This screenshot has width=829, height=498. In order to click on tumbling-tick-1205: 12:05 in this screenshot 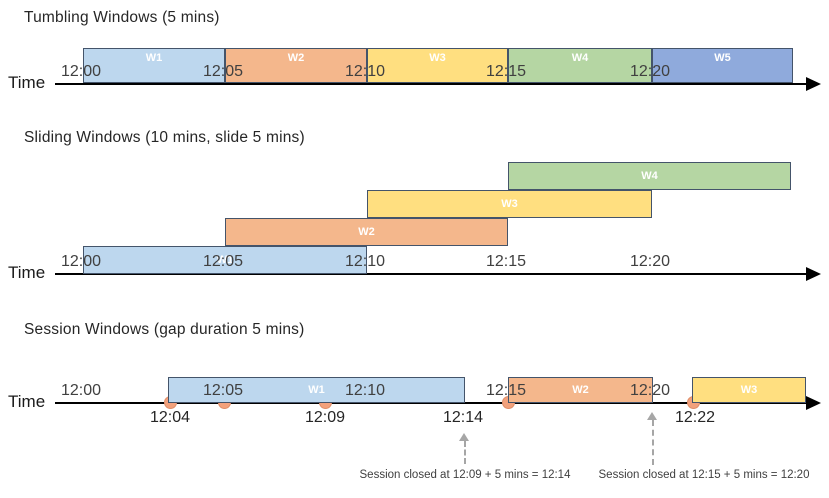, I will do `click(223, 71)`.